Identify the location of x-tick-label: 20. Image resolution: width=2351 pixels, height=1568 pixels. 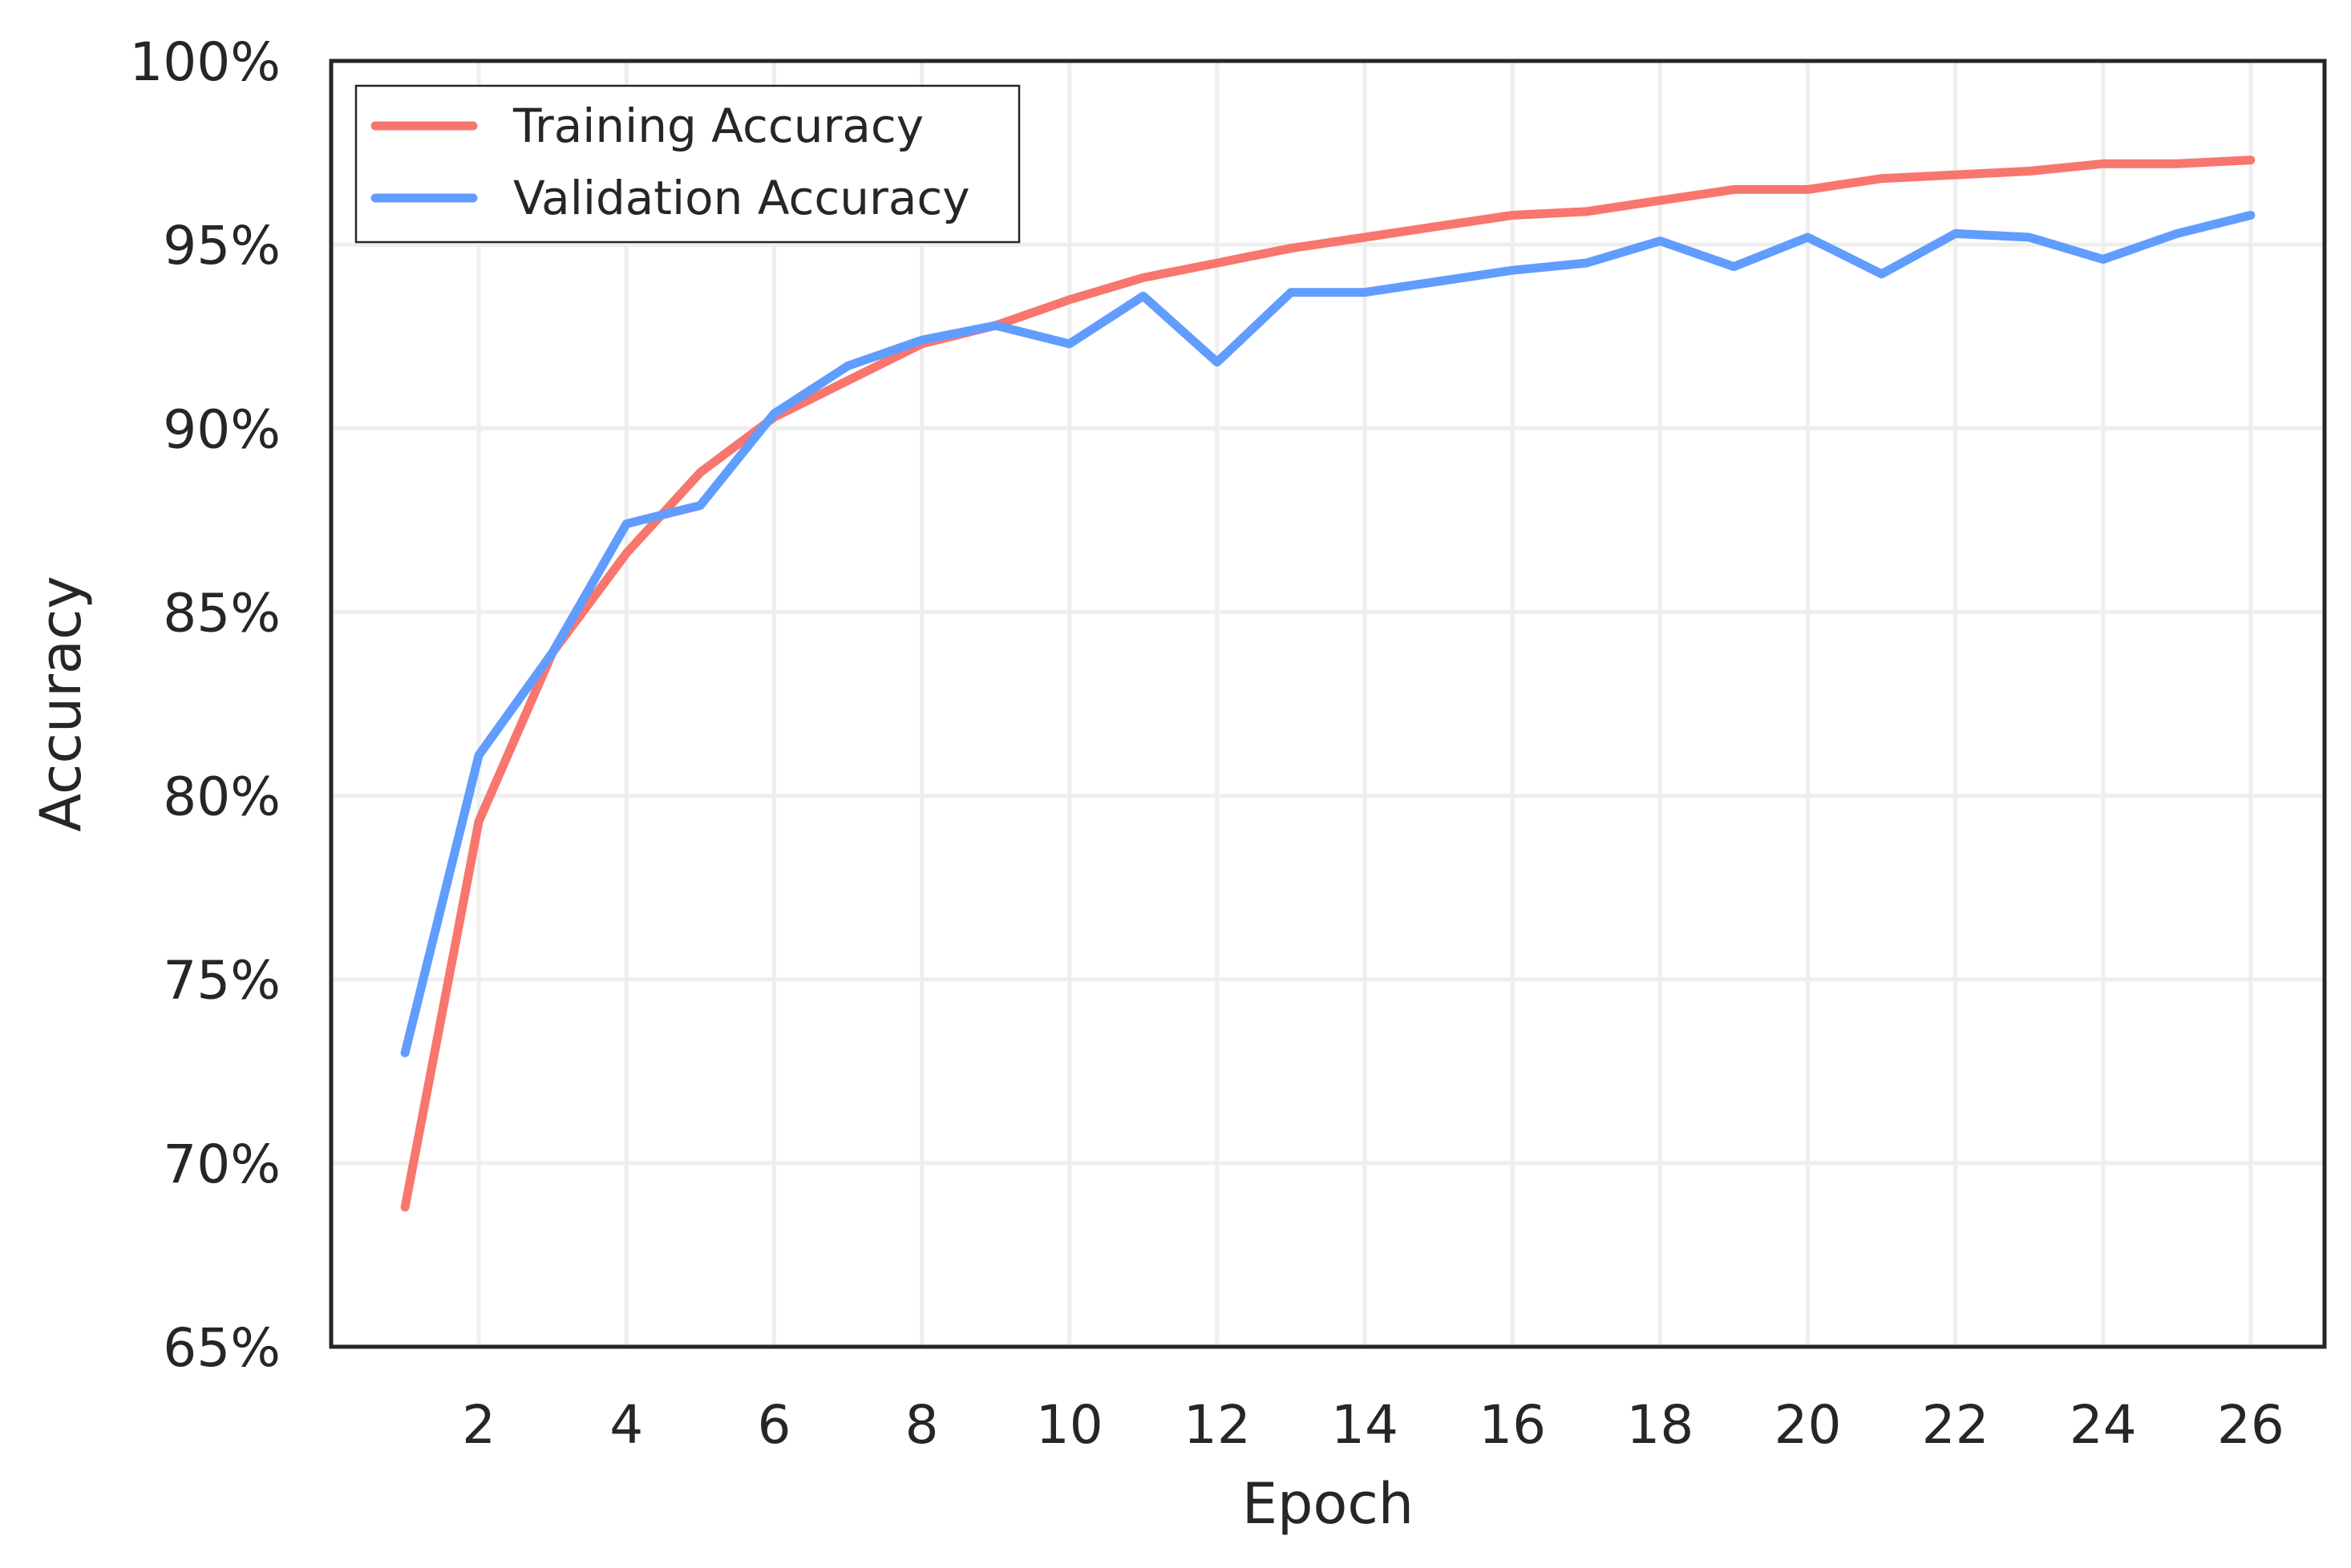
(1807, 1425).